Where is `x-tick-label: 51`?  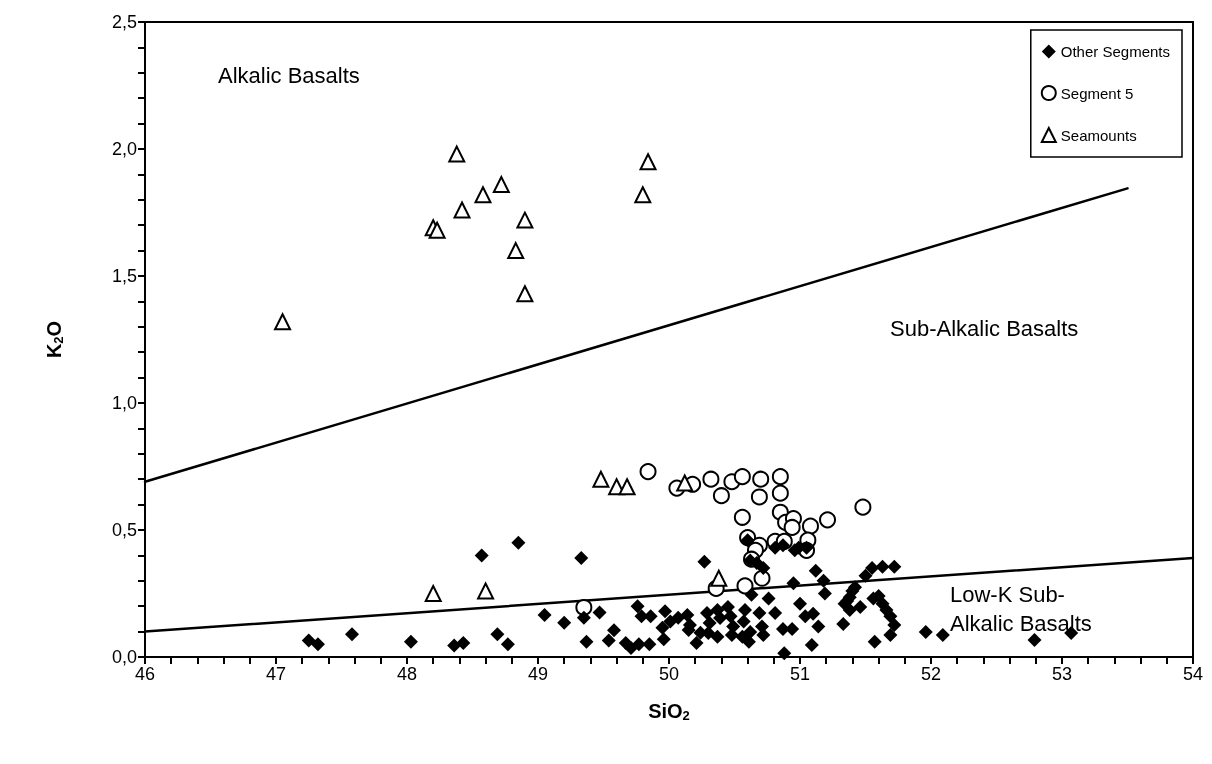
x-tick-label: 51 is located at coordinates (800, 674).